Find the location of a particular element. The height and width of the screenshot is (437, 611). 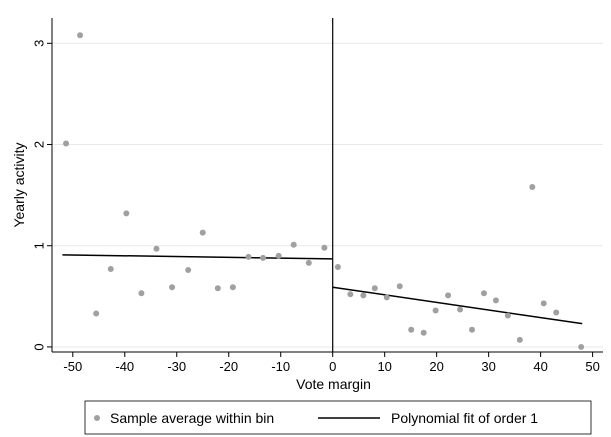

y-tick-label: 3 is located at coordinates (38, 43).